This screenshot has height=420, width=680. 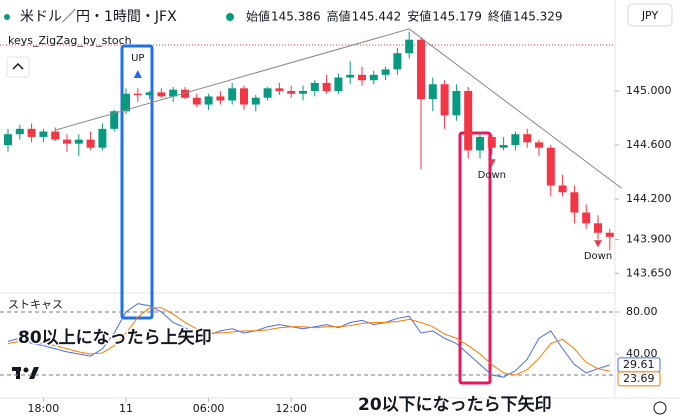 I want to click on marker-label: UP, so click(x=137, y=58).